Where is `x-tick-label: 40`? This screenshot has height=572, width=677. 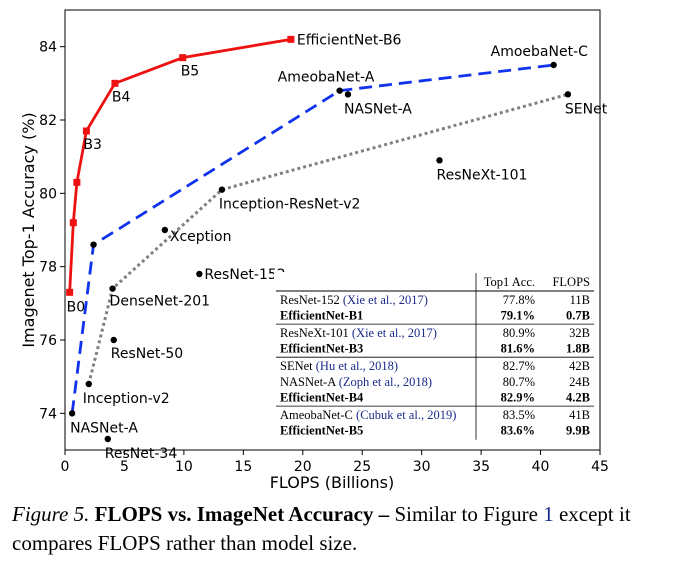 x-tick-label: 40 is located at coordinates (541, 467).